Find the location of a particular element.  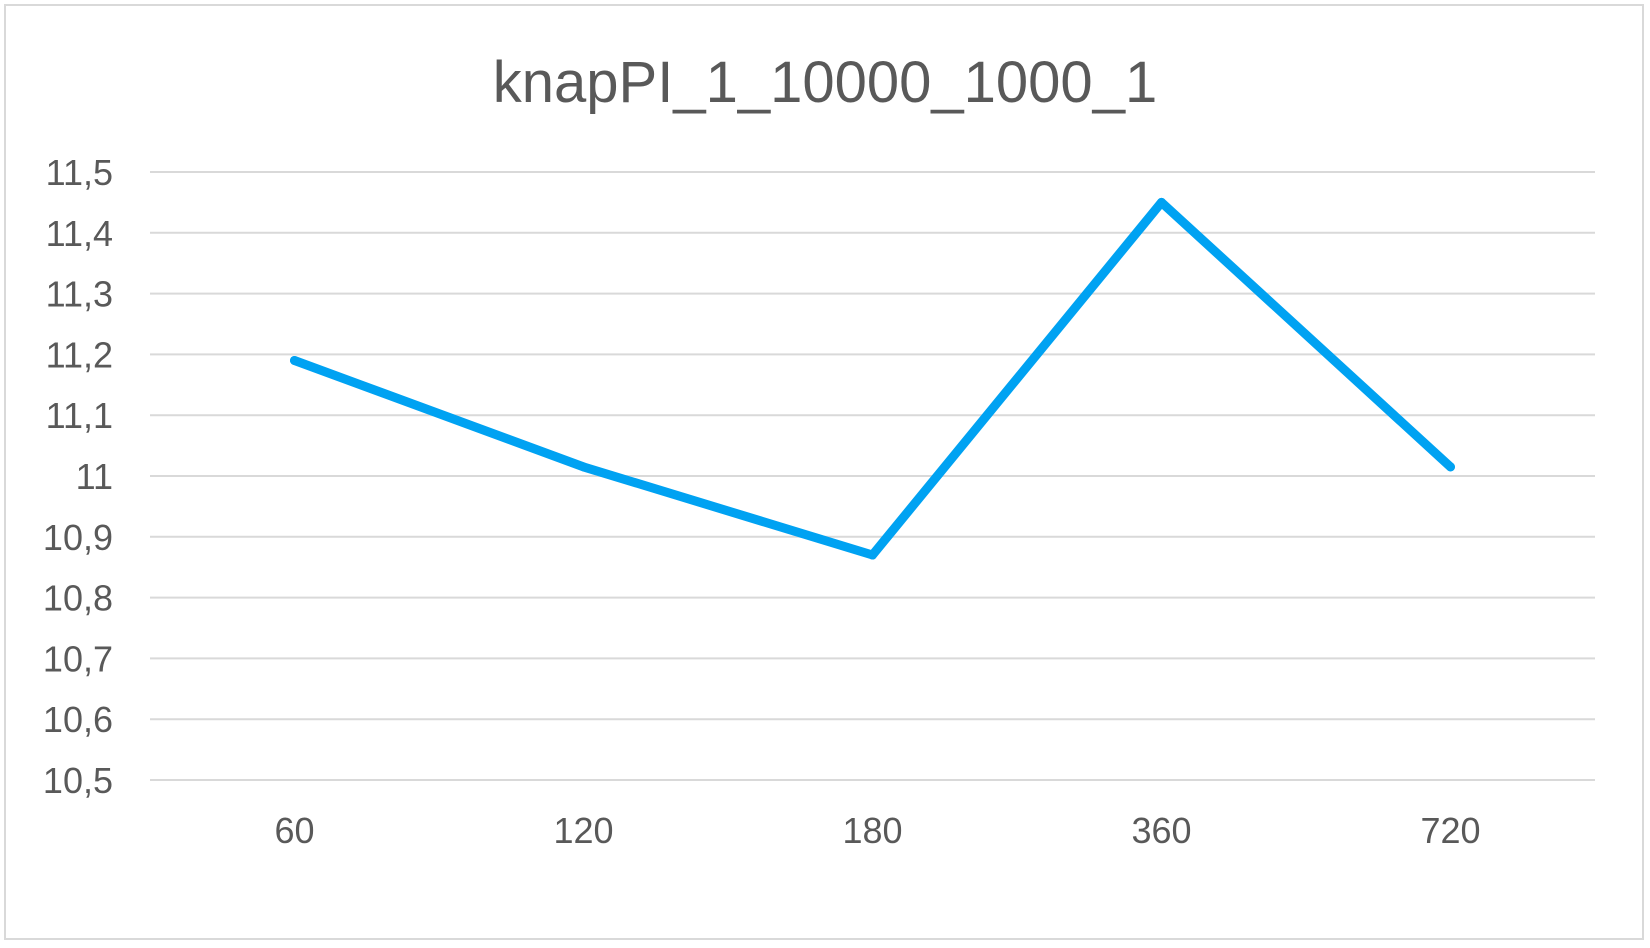

y-tick-label: 11,3 is located at coordinates (79, 294).